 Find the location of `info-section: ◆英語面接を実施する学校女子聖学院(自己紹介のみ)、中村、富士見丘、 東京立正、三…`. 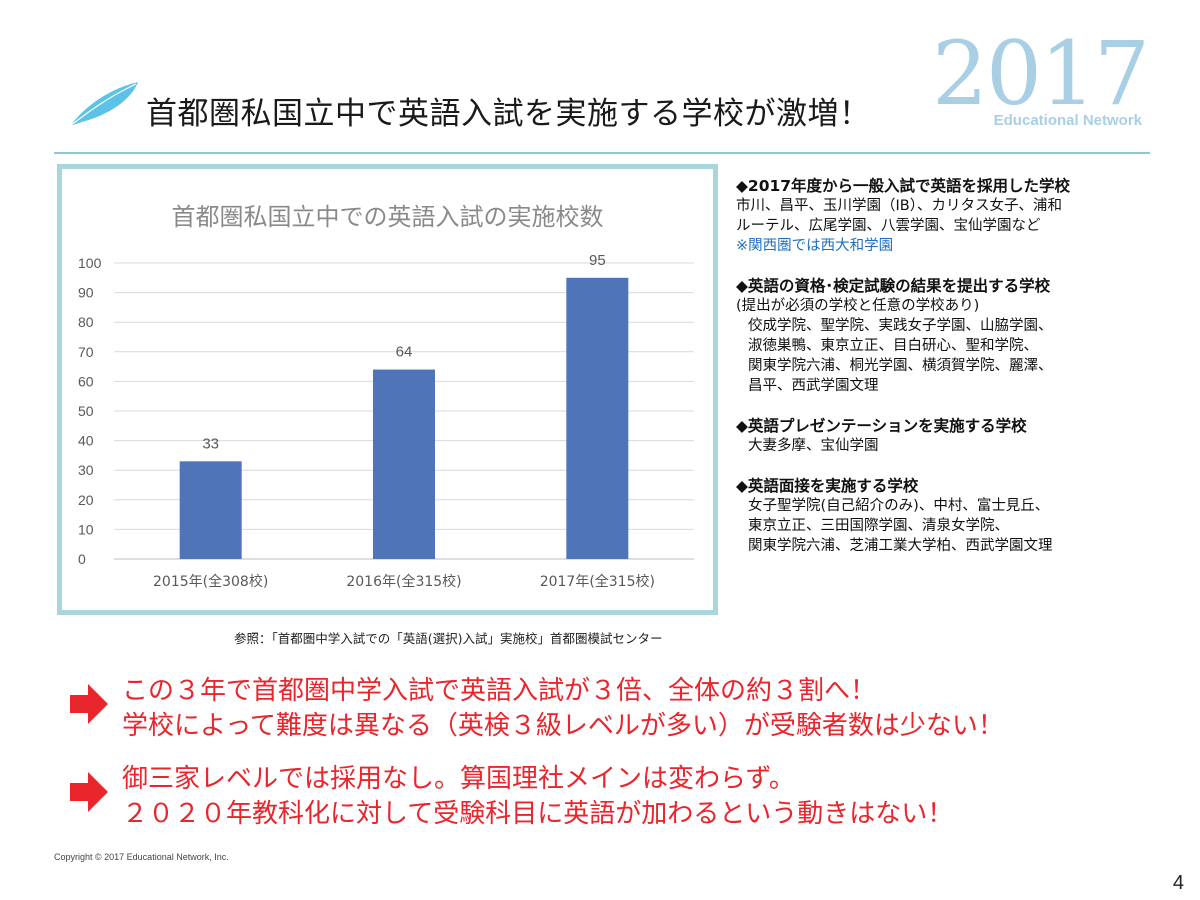

info-section: ◆英語面接を実施する学校女子聖学院(自己紹介のみ)、中村、富士見丘、 東京立正、三… is located at coordinates (951, 516).